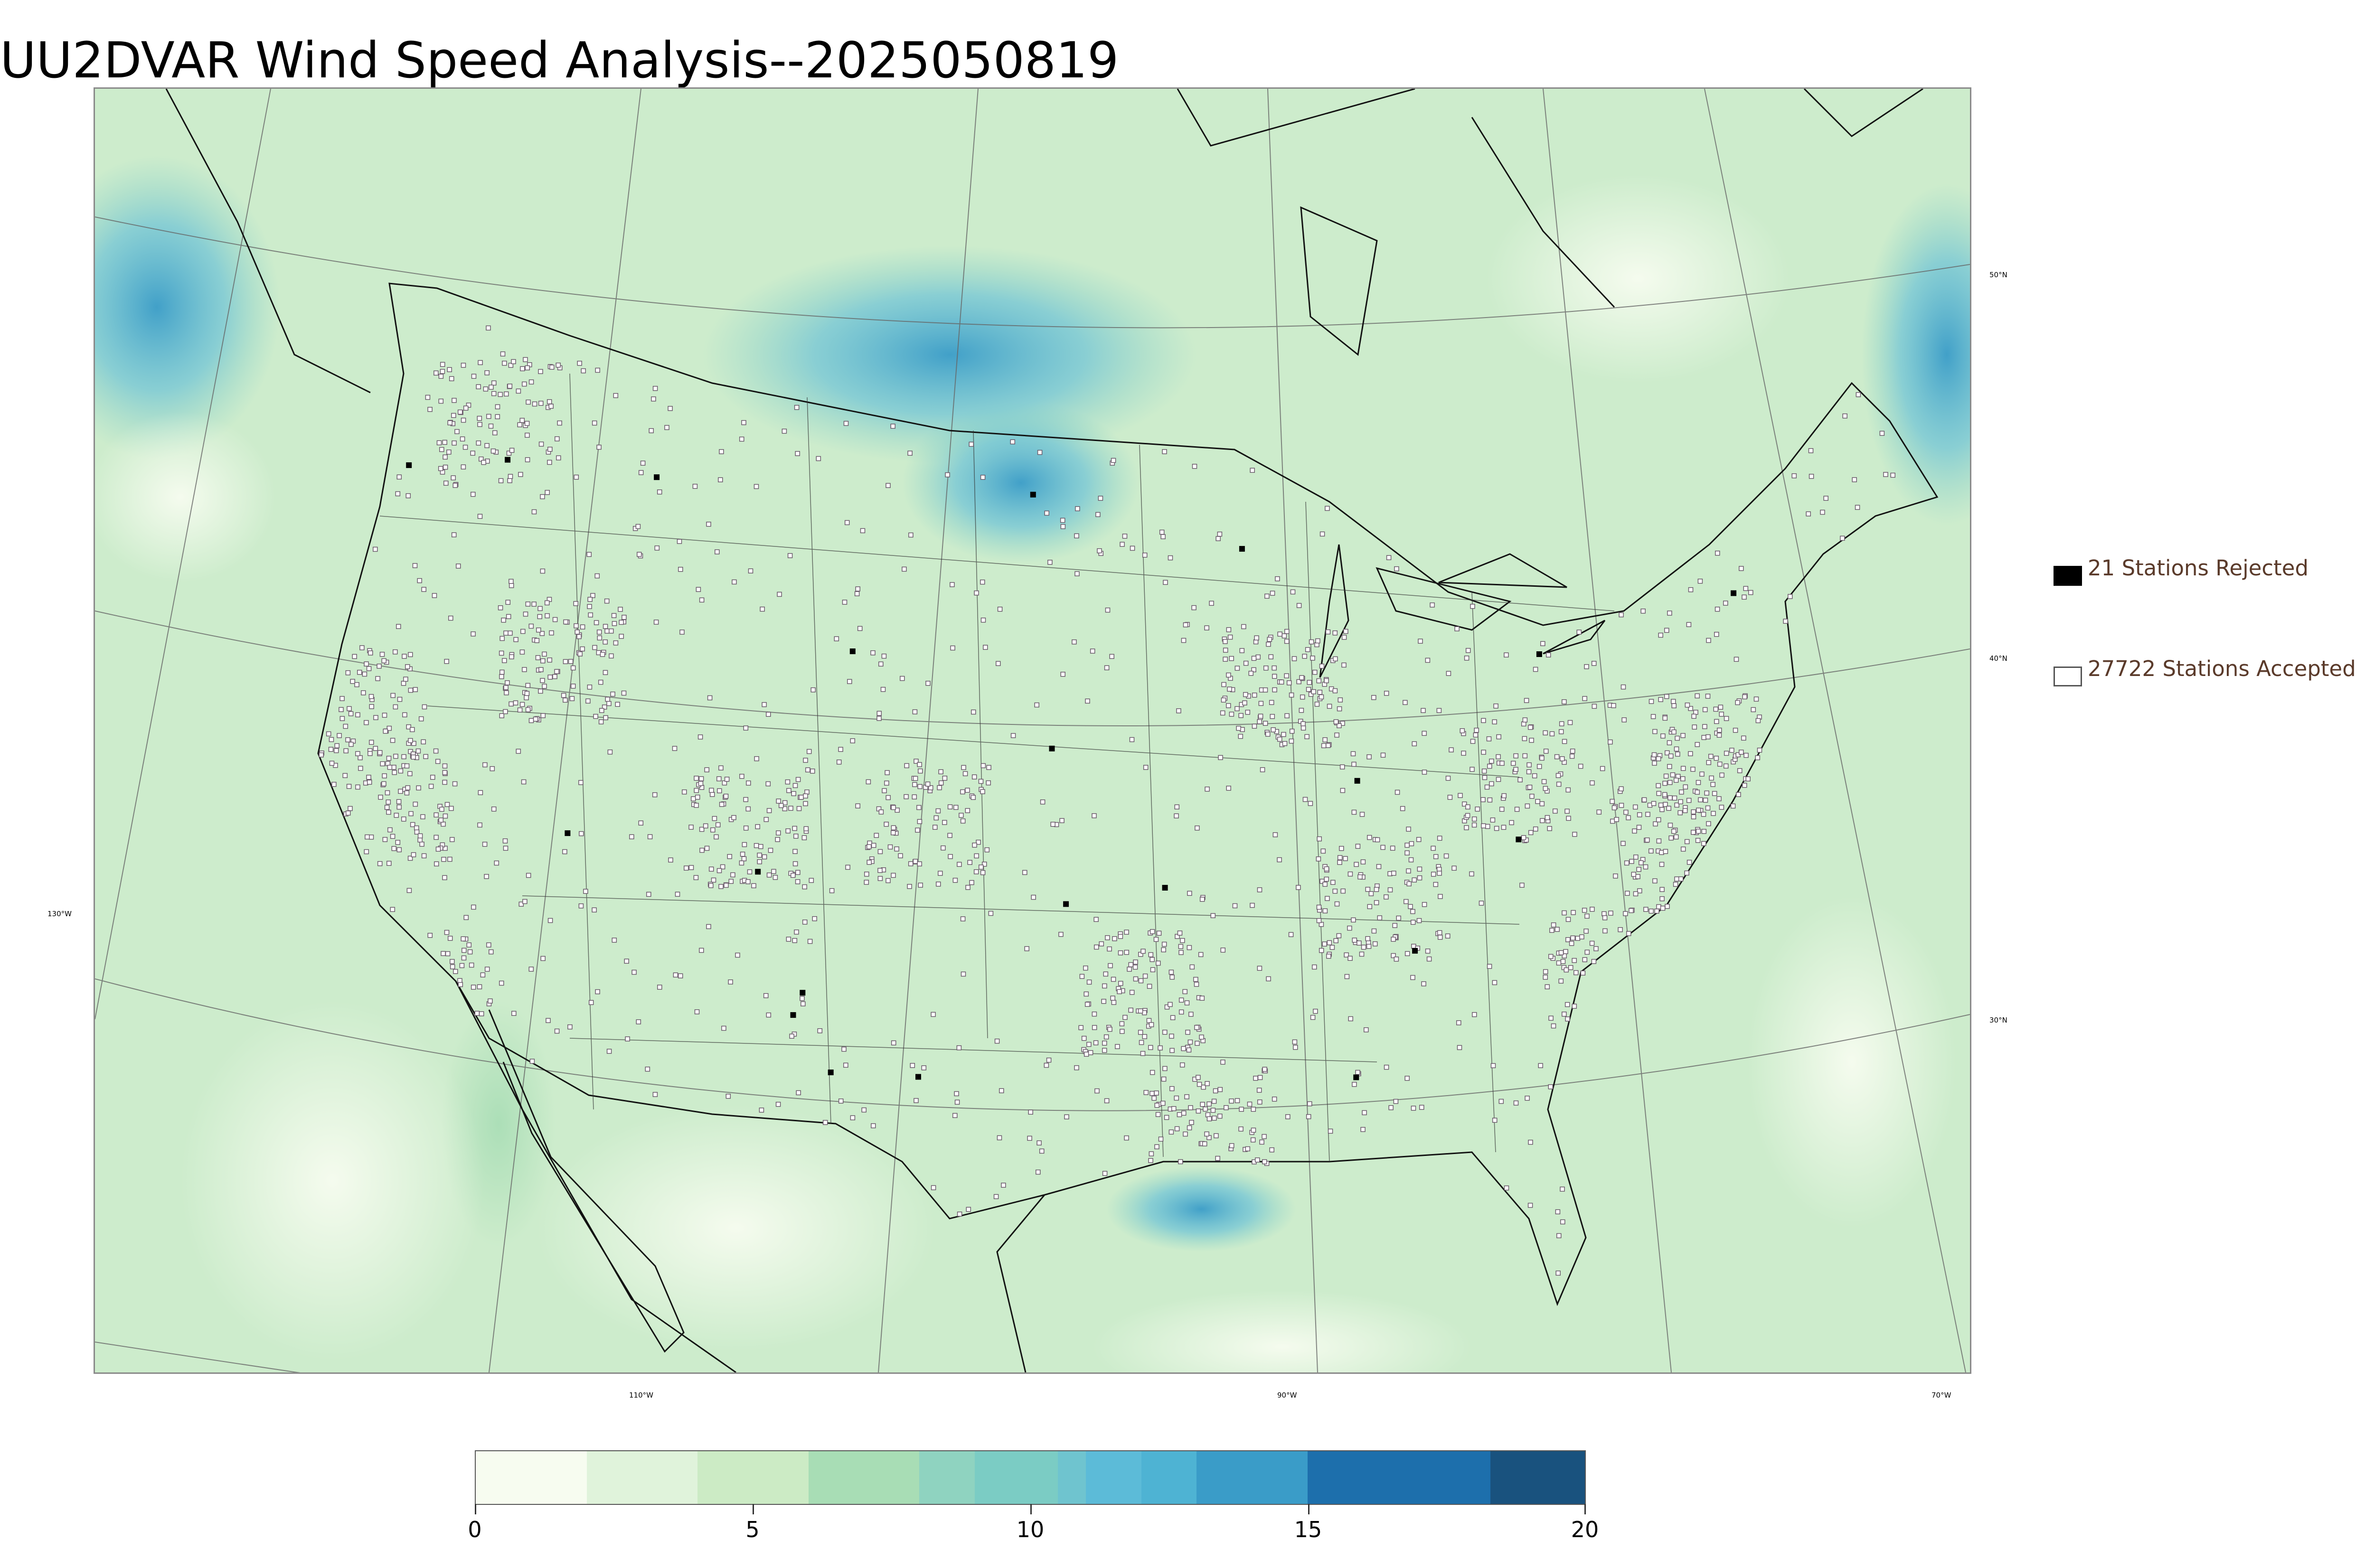 The height and width of the screenshot is (1568, 2374). What do you see at coordinates (1339, 281) in the screenshot?
I see `hudson-bay` at bounding box center [1339, 281].